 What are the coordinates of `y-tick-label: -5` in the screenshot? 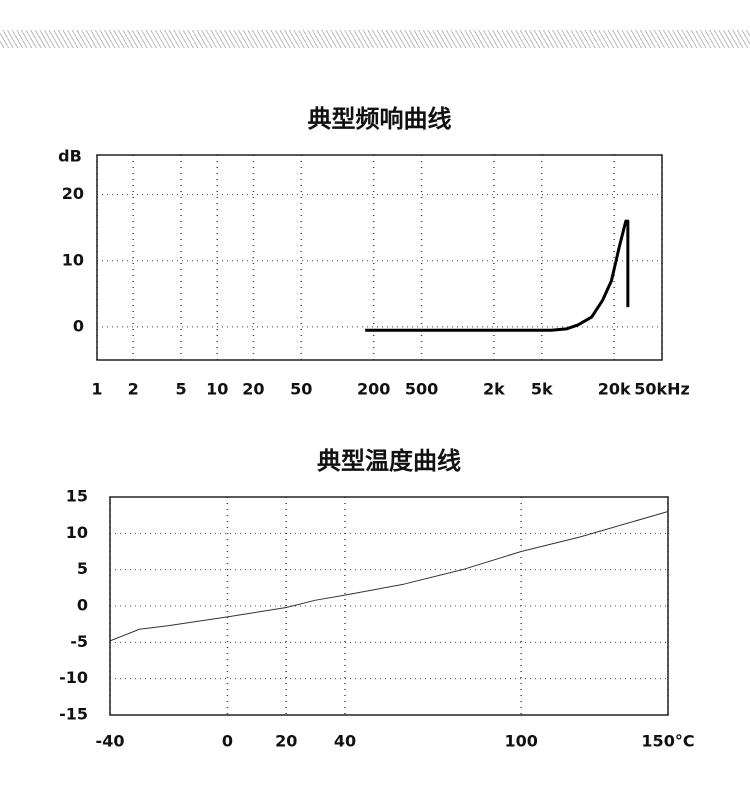 It's located at (79, 641).